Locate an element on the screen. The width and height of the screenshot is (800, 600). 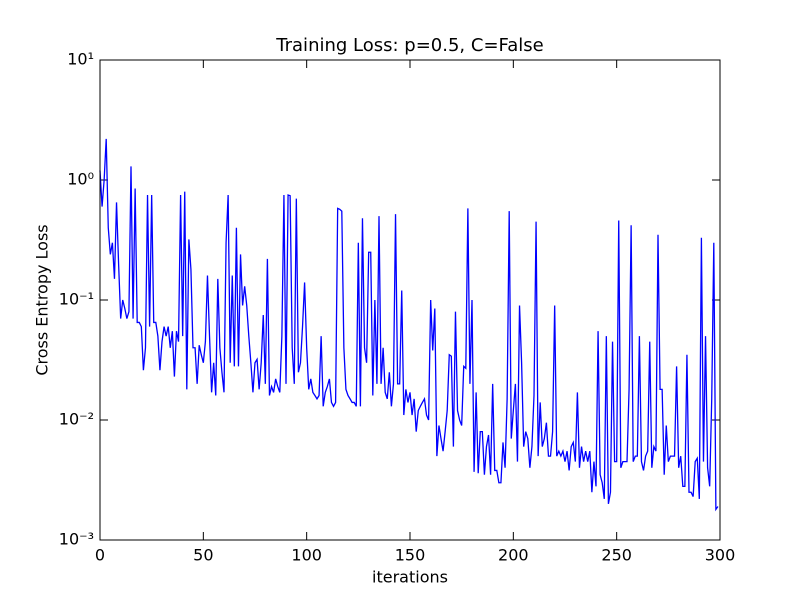
y-tick-label: 10⁻² is located at coordinates (76, 419).